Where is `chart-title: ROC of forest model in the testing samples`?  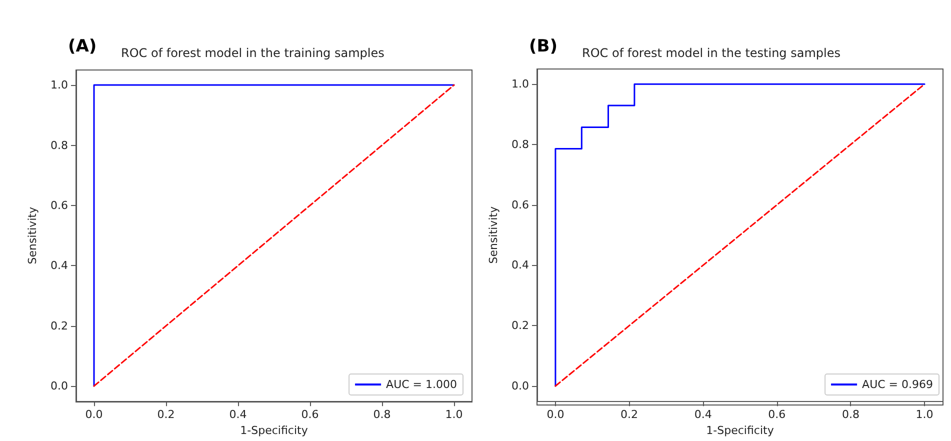
chart-title: ROC of forest model in the testing samples is located at coordinates (711, 53).